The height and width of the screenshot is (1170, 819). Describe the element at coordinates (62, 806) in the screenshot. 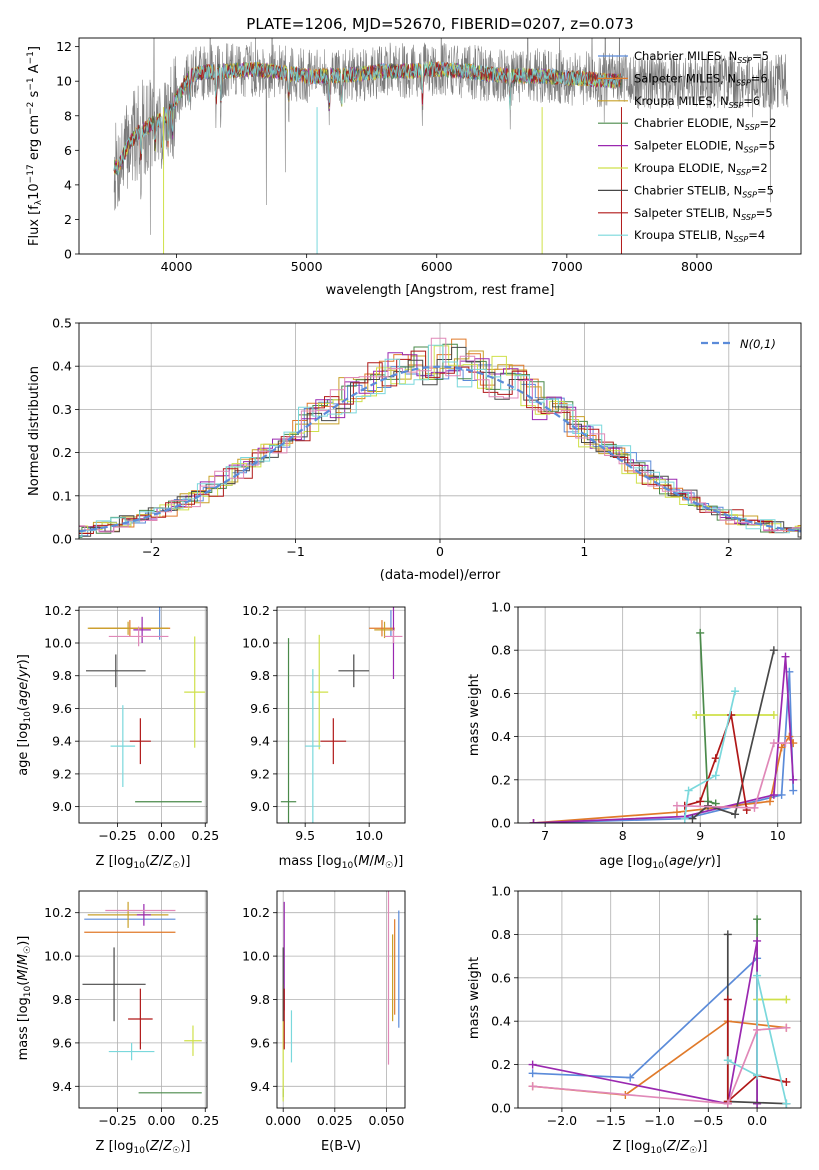

I see `y-tick-label: 9.0` at that location.